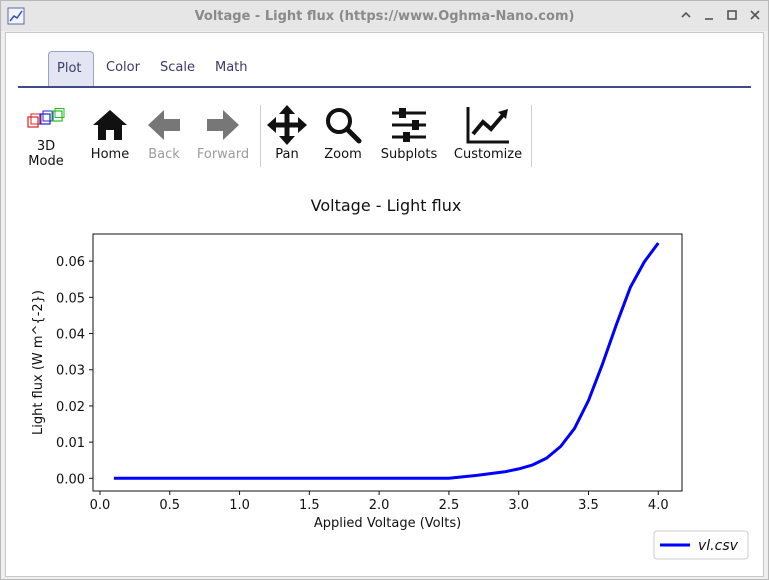 The width and height of the screenshot is (769, 580). What do you see at coordinates (658, 505) in the screenshot?
I see `x-tick-label: 4.0` at bounding box center [658, 505].